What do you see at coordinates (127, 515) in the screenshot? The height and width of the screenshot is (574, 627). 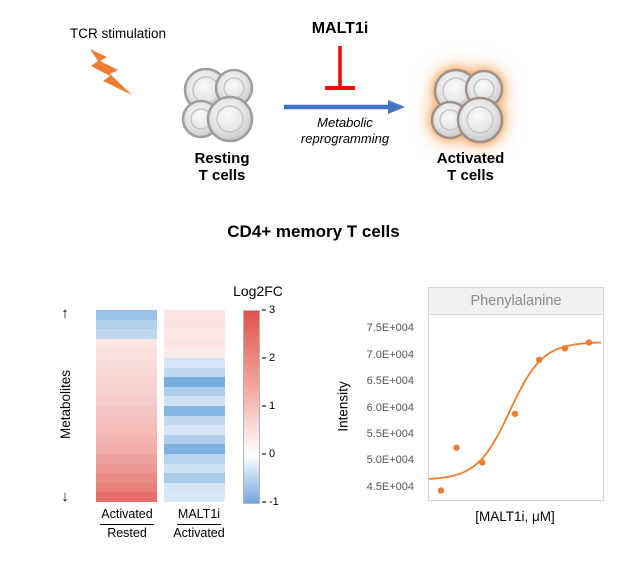 I see `heatmap-col1-numerator: Activated` at bounding box center [127, 515].